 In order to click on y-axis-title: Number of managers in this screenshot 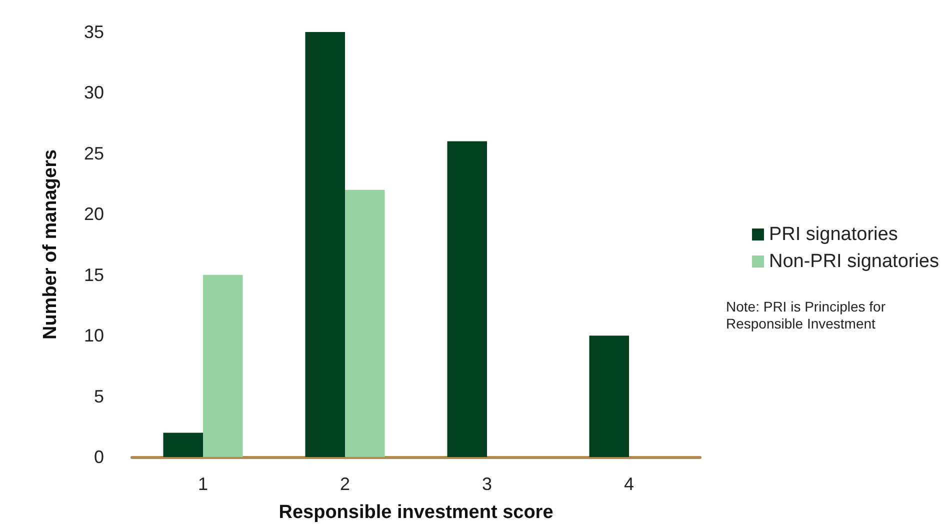, I will do `click(50, 244)`.